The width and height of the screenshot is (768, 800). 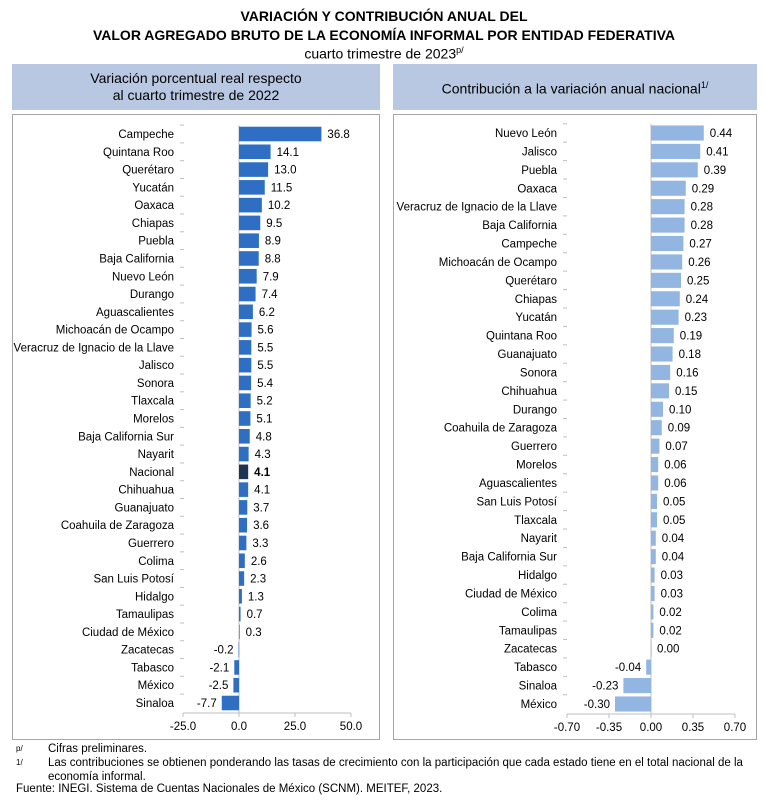 What do you see at coordinates (98, 749) in the screenshot?
I see `footnote-text: Cifras preliminares.` at bounding box center [98, 749].